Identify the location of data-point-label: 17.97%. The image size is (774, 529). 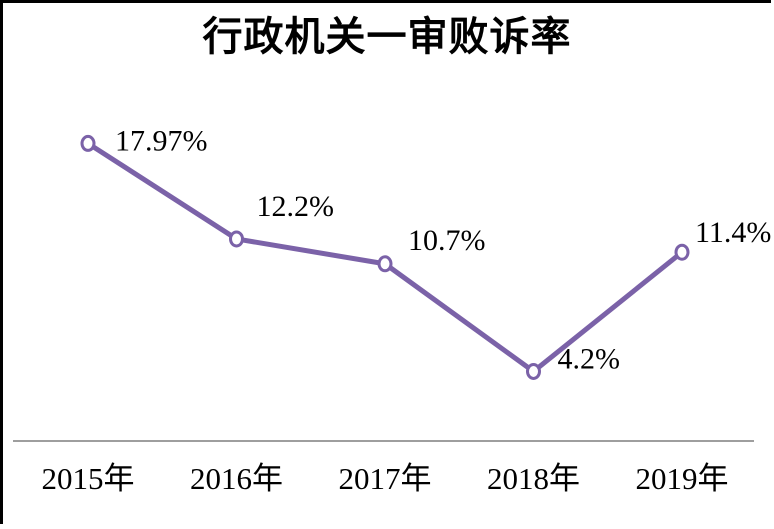
(161, 140).